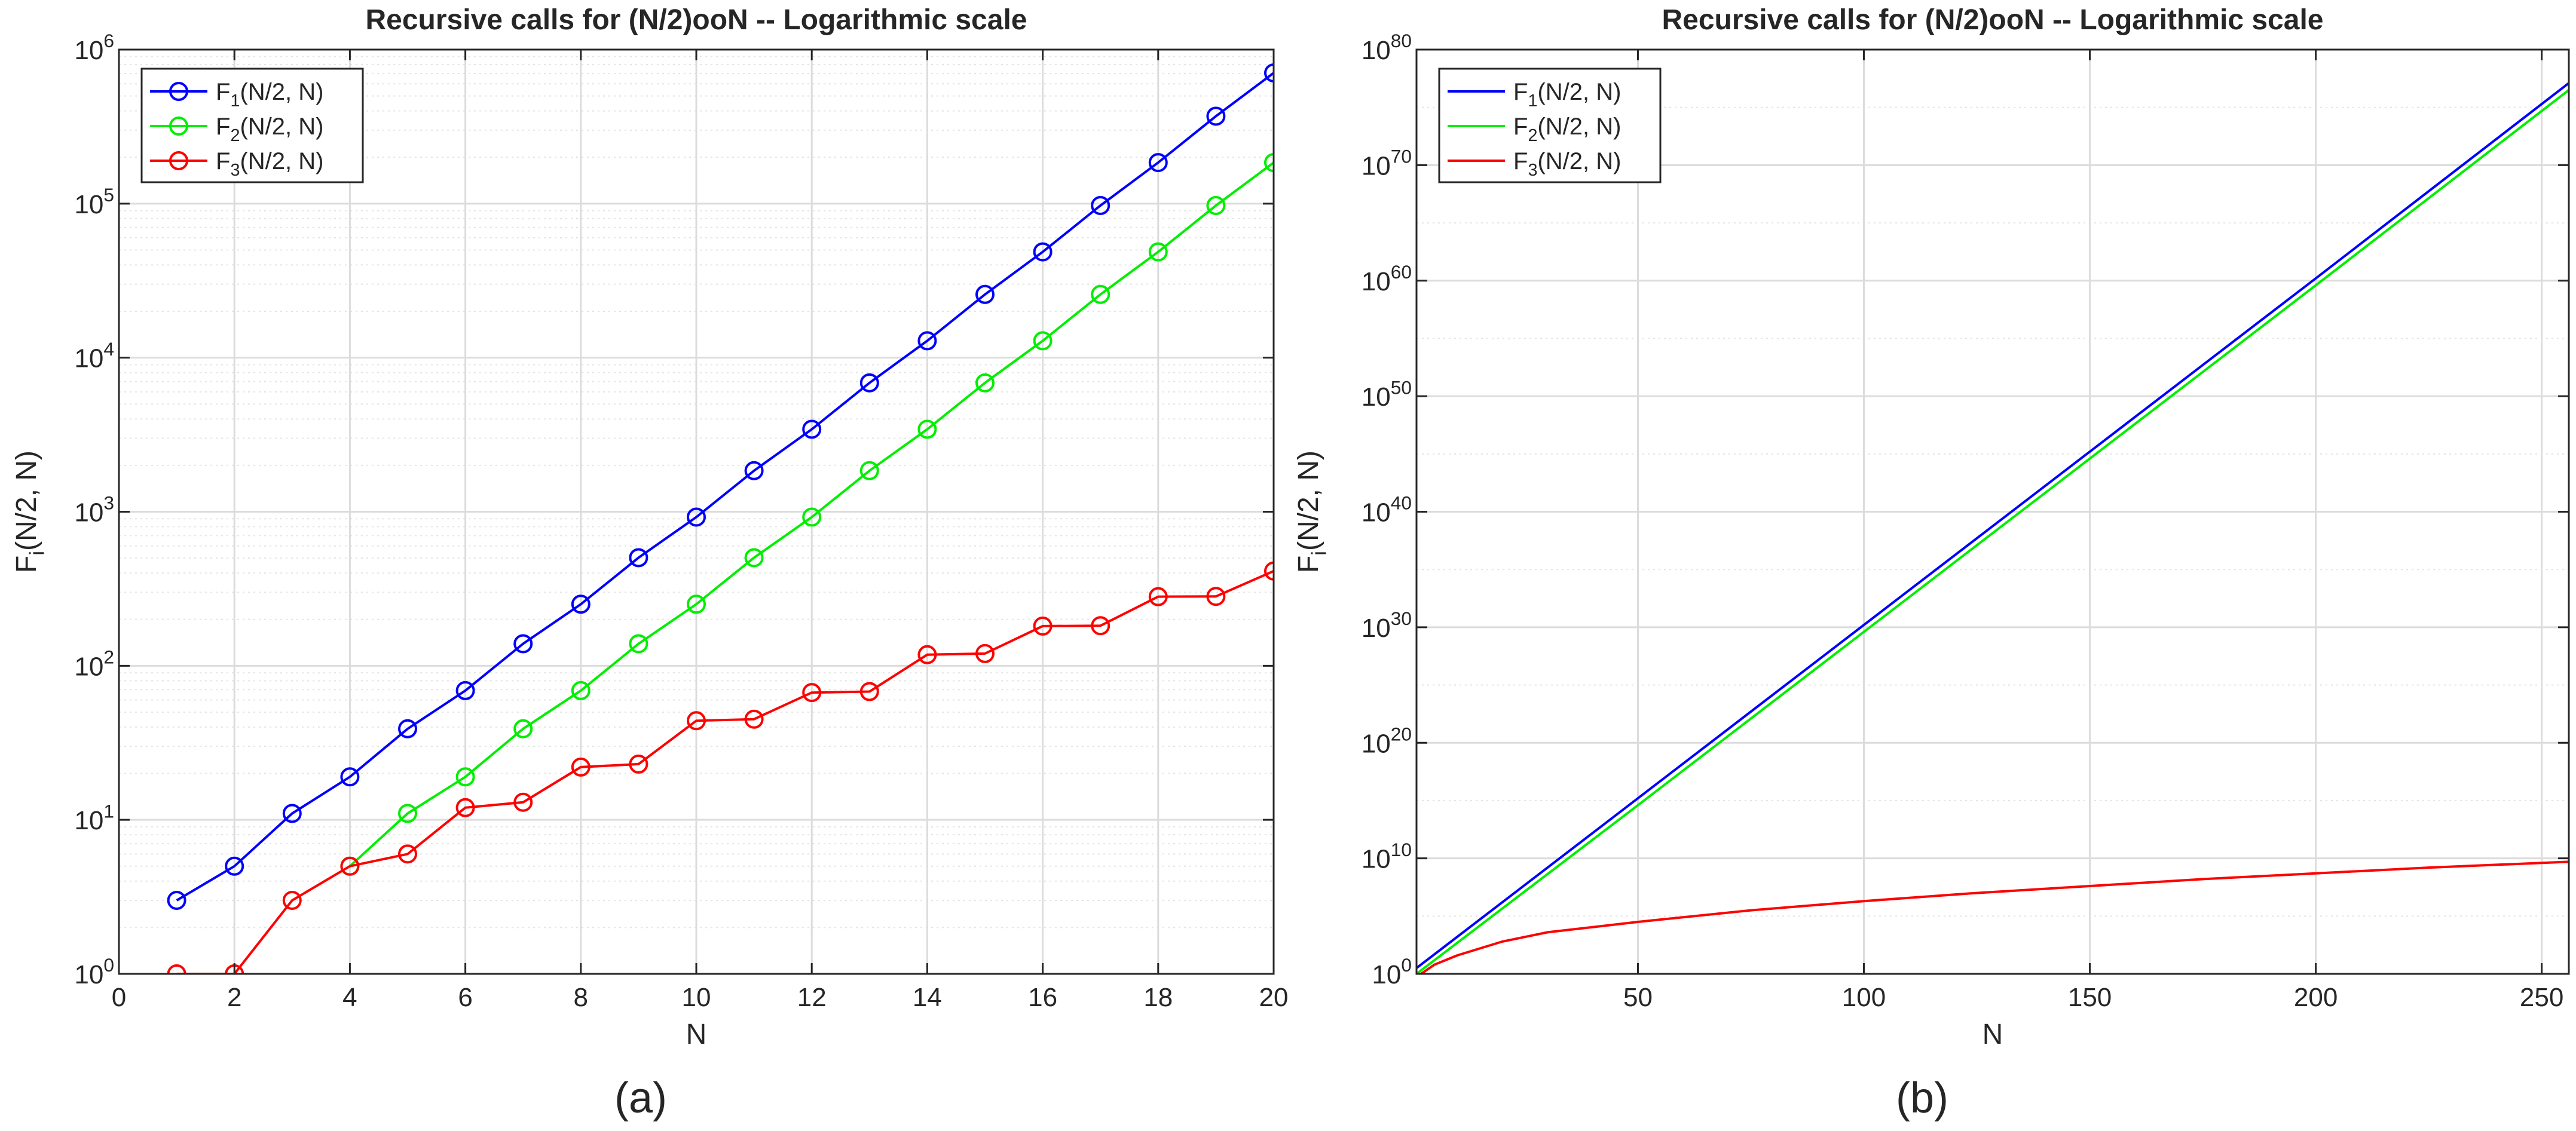  What do you see at coordinates (1387, 626) in the screenshot?
I see `y-tick-label: 1030` at bounding box center [1387, 626].